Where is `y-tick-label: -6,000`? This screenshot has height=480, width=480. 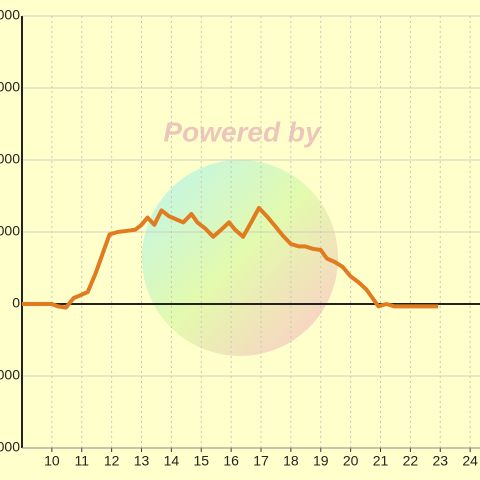
y-tick-label: -6,000 is located at coordinates (10, 447).